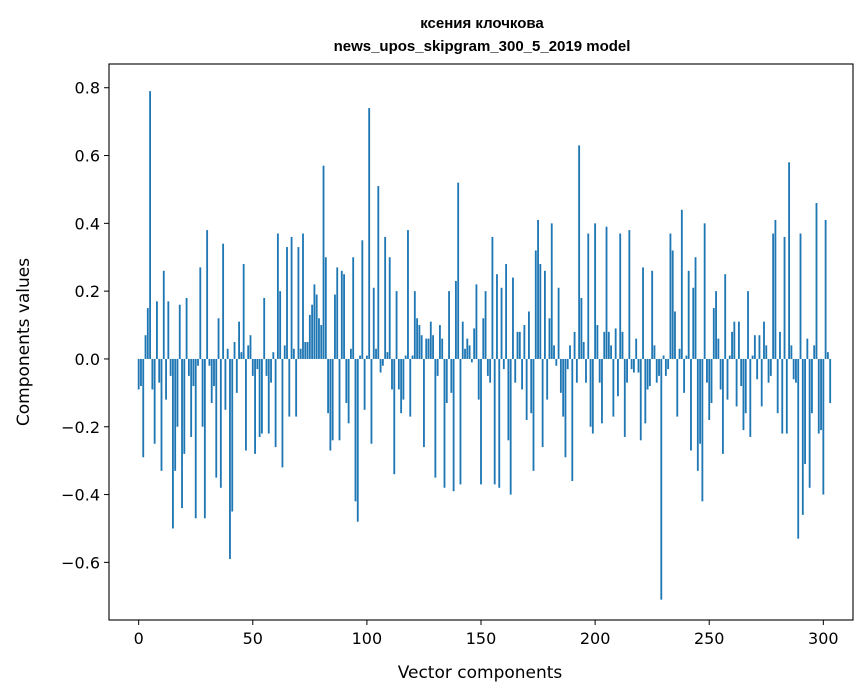 This screenshot has width=867, height=696. Describe the element at coordinates (87, 223) in the screenshot. I see `y-tick-label-5: 0.4` at that location.